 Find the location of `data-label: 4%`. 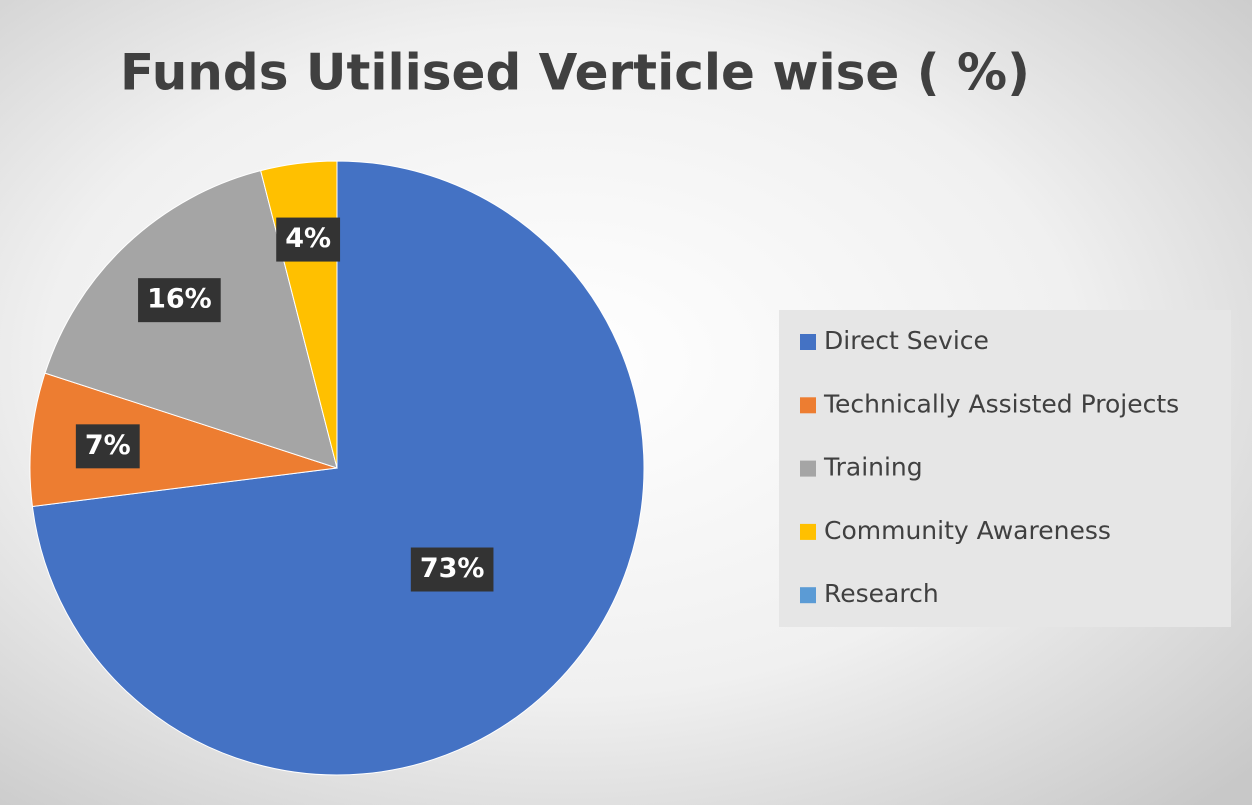

data-label: 4% is located at coordinates (308, 238).